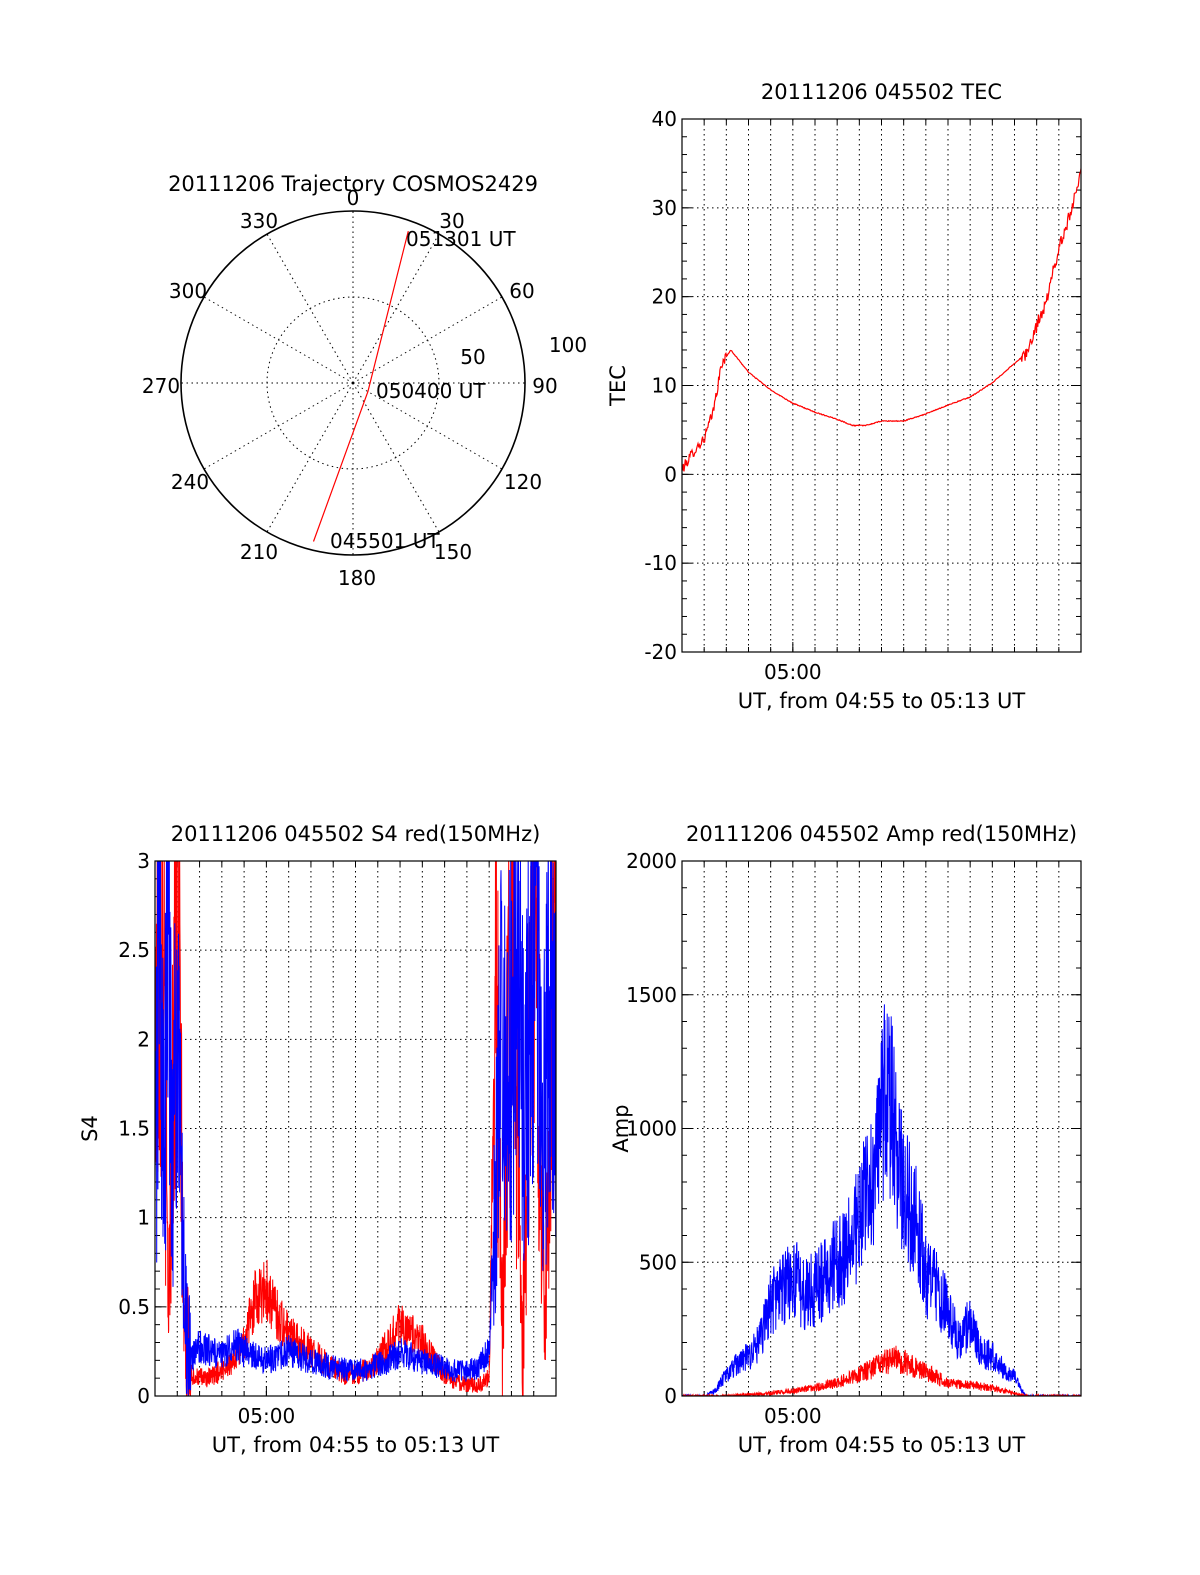 The image size is (1200, 1575). I want to click on chart-title: 20111206 Trajectory COSMOS2429, so click(353, 184).